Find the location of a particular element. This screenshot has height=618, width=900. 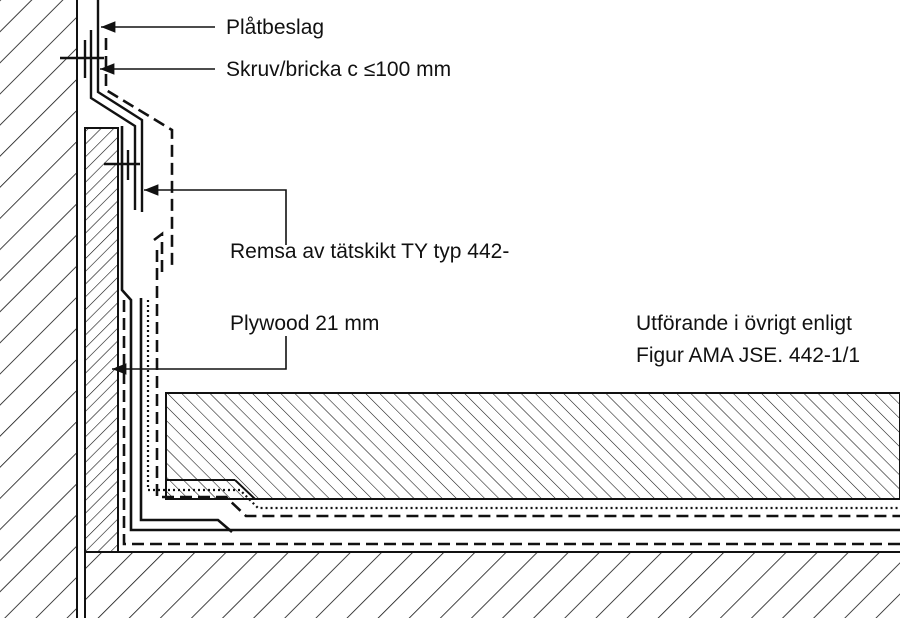

leader-remsa is located at coordinates (215, 217).